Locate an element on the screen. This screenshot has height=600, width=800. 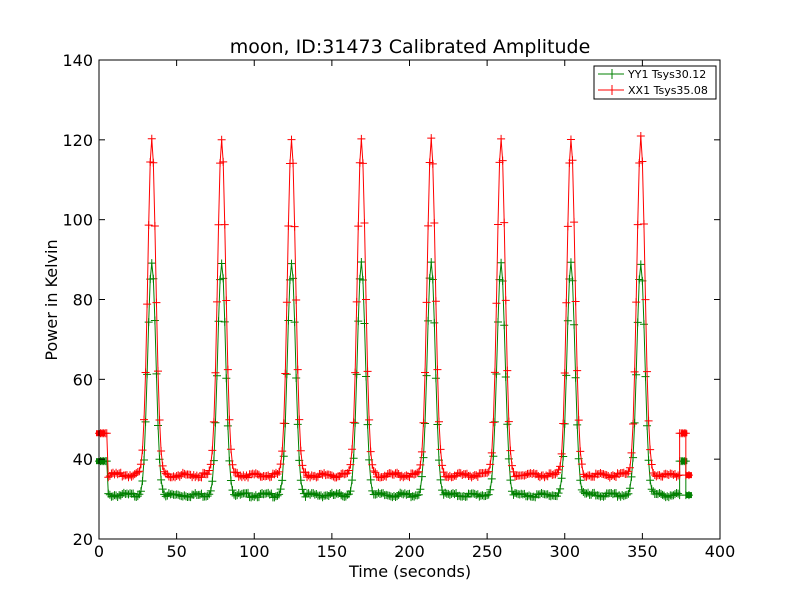
x-tick-label: 150 is located at coordinates (332, 551).